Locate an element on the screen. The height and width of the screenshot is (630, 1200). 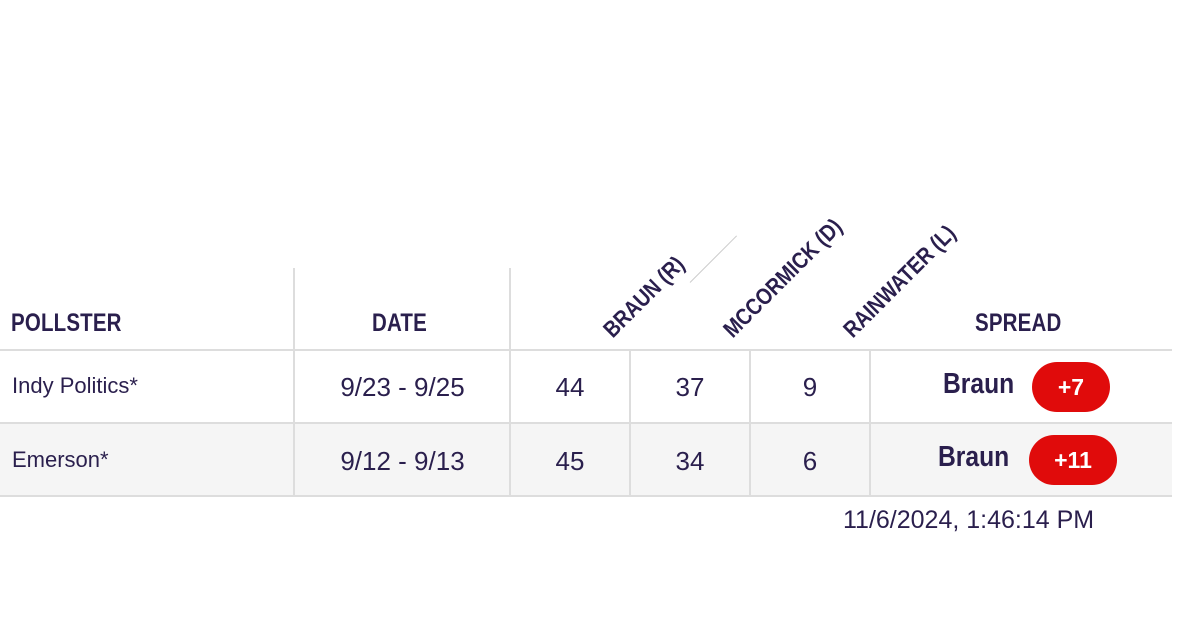
header-divider is located at coordinates (713, 259).